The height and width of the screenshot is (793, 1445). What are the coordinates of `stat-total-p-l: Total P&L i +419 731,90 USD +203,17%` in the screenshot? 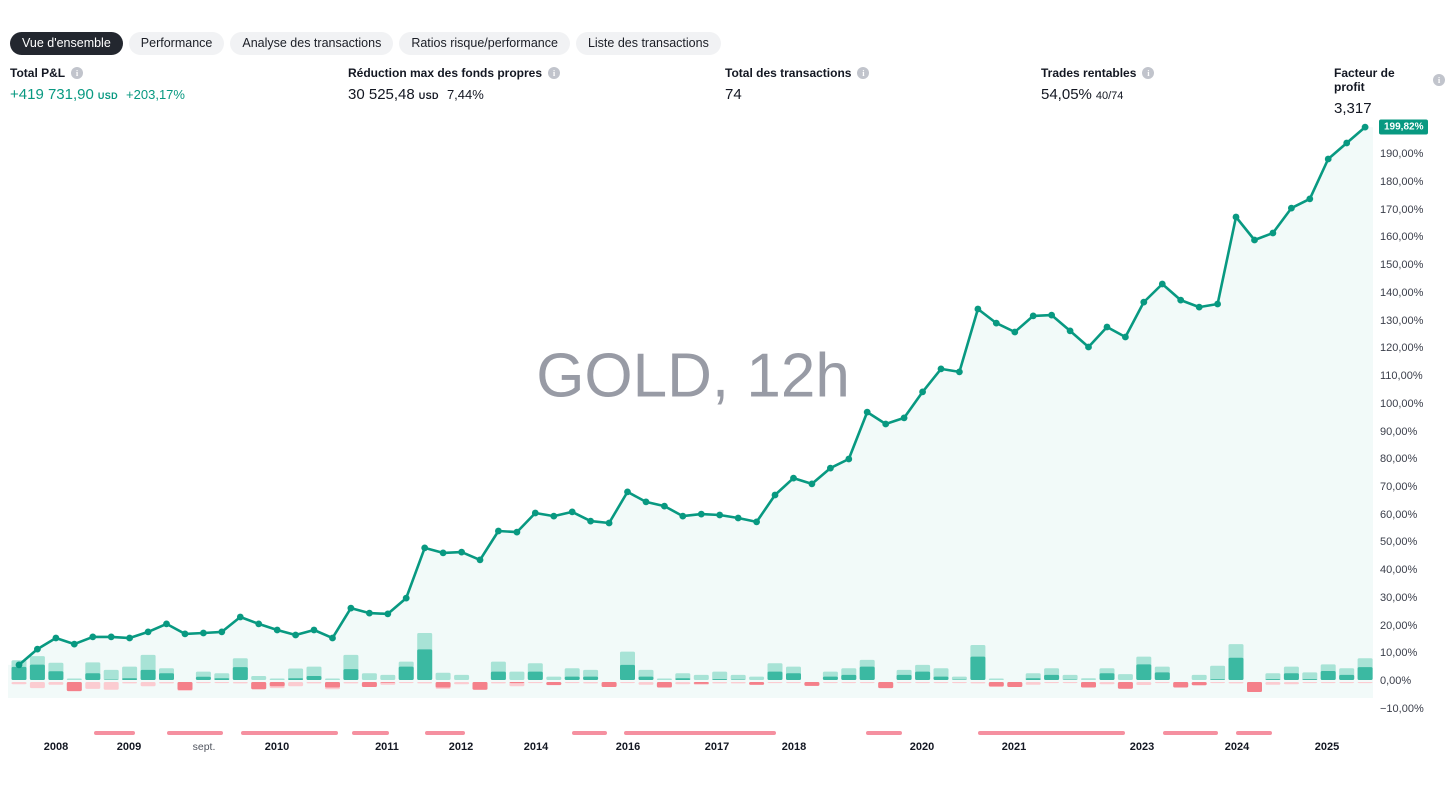 It's located at (97, 84).